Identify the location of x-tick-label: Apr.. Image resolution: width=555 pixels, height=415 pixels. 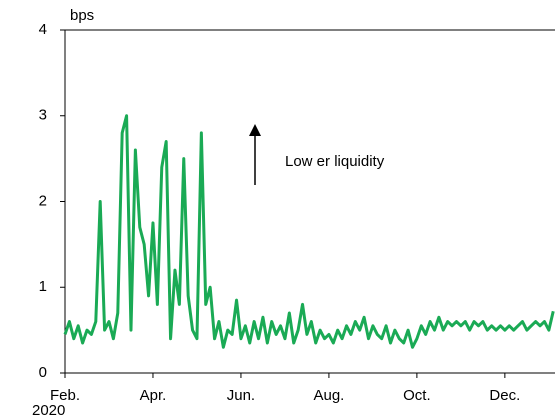
(153, 395).